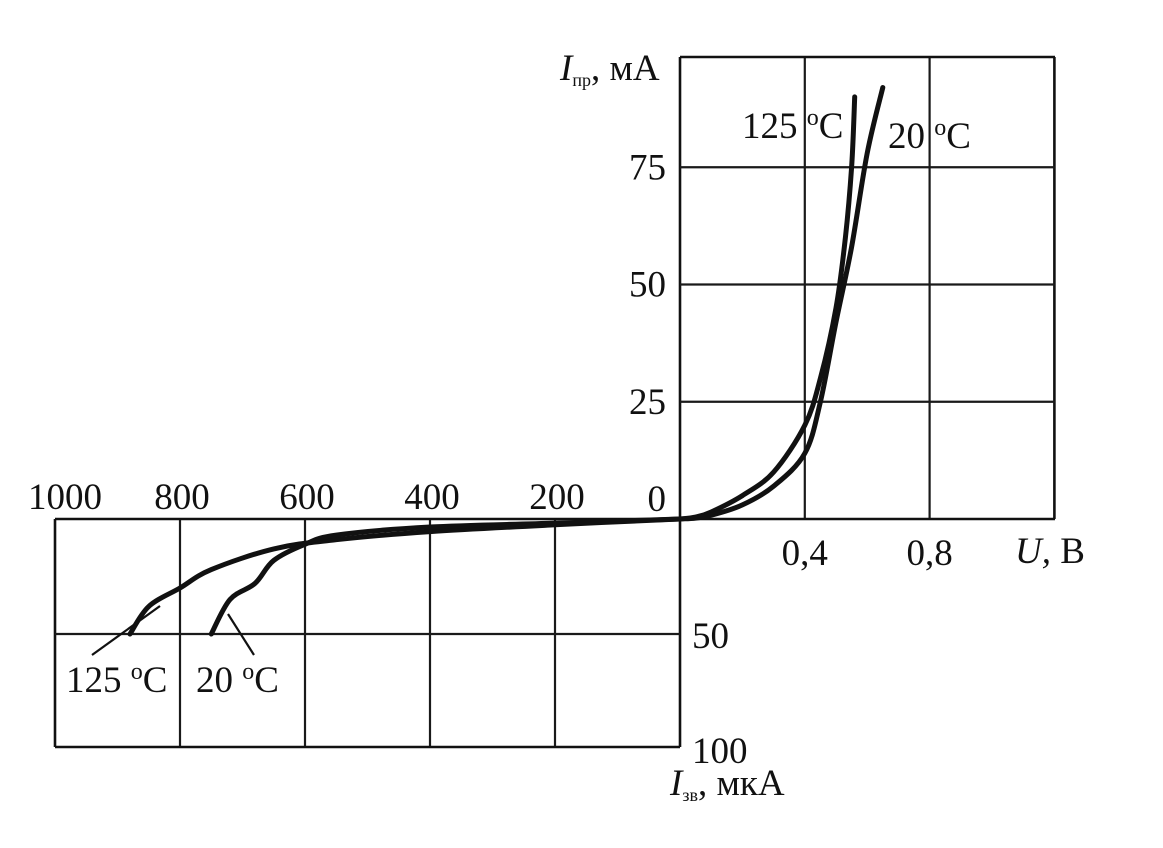 This screenshot has height=848, width=1163. Describe the element at coordinates (710, 636) in the screenshot. I see `y-reverse-tick-50: 50` at that location.